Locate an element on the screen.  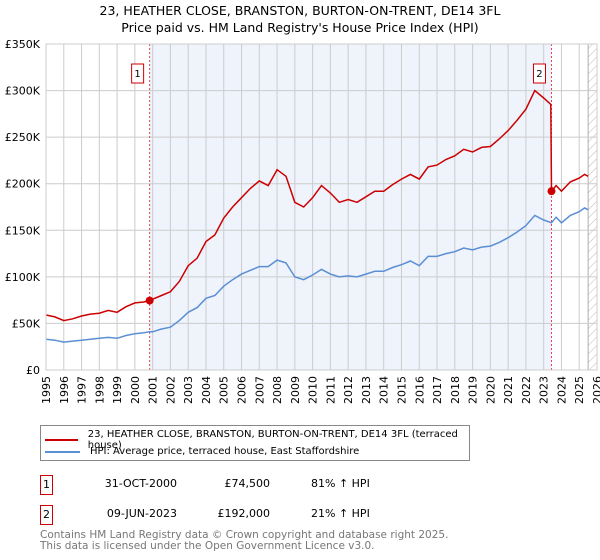
sale-row: 1 31-OCT-2000 £74,500 81% ↑ HPI is located at coordinates (240, 485).